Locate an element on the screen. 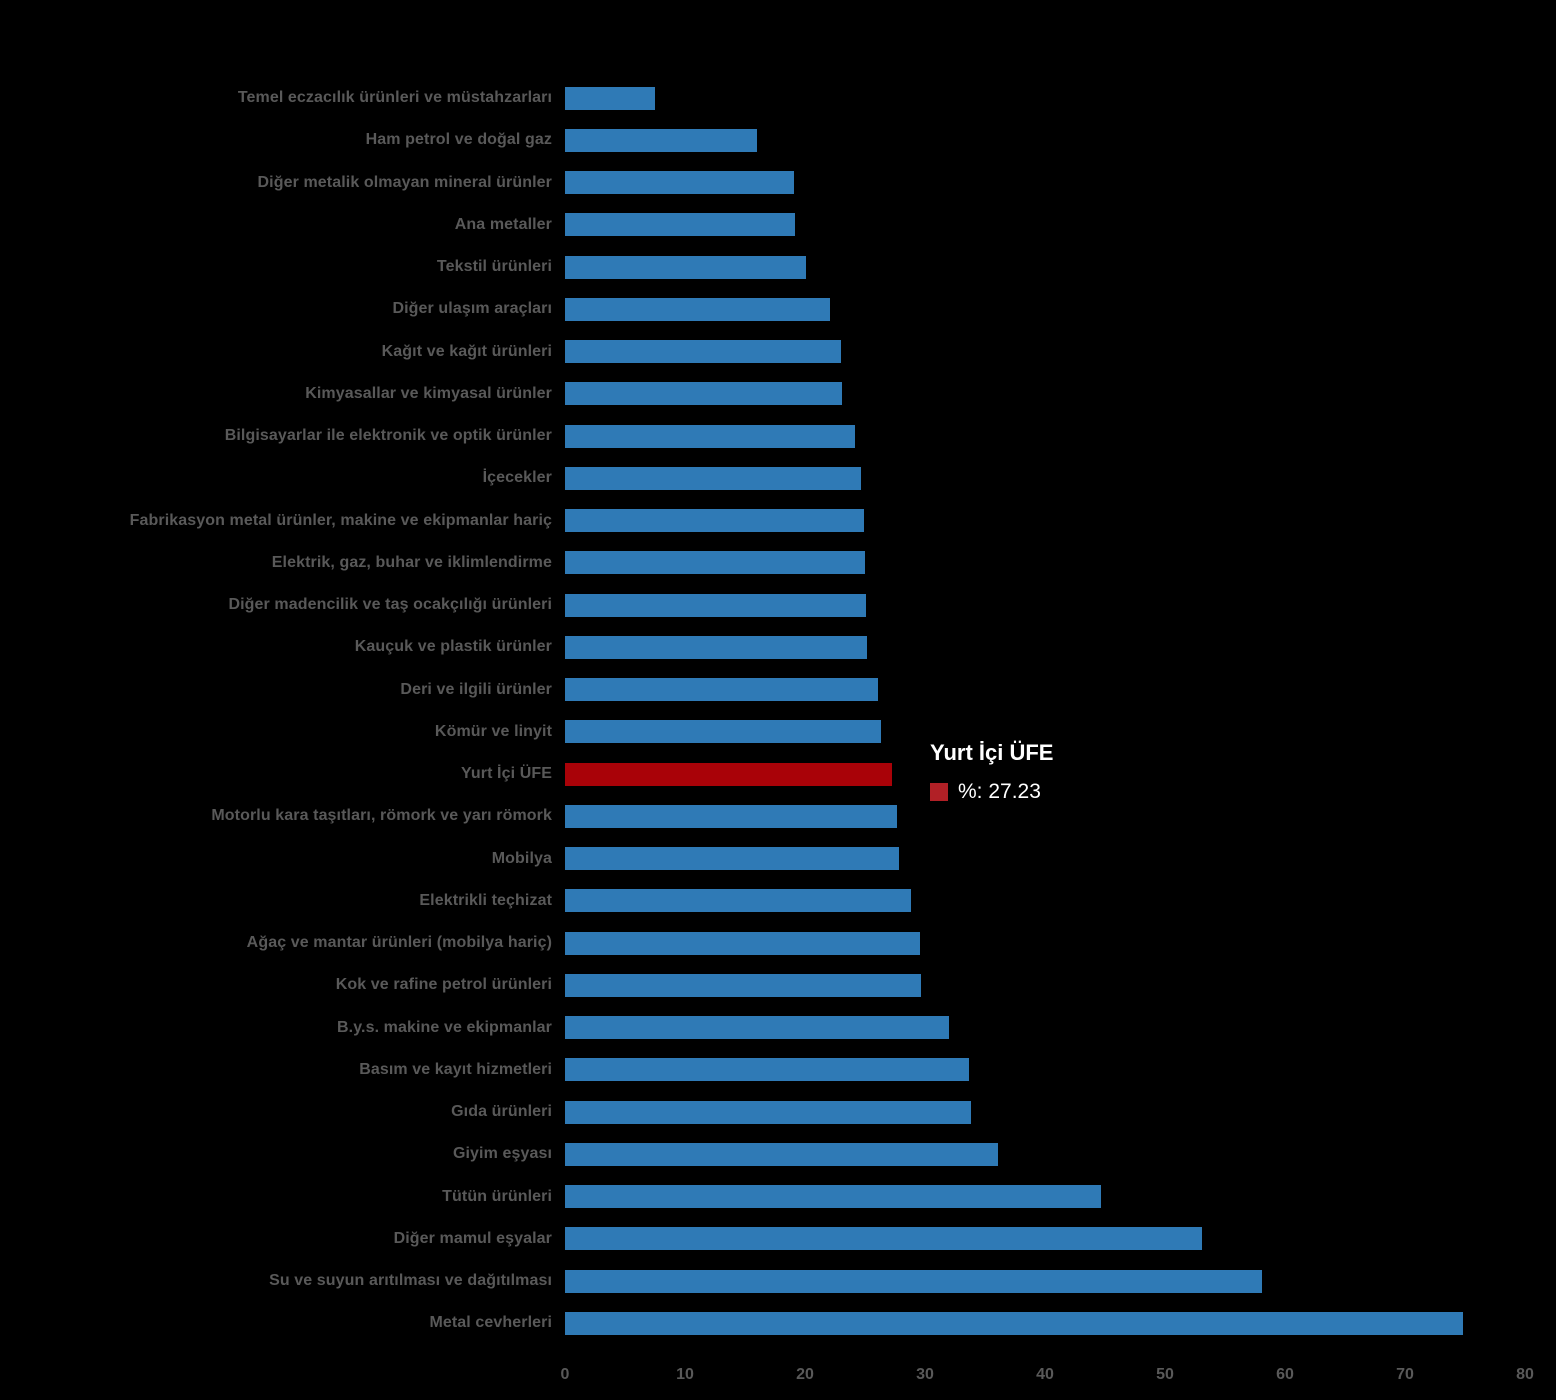 Image resolution: width=1556 pixels, height=1400 pixels. x-axis-tick-label: 70 is located at coordinates (1405, 1374).